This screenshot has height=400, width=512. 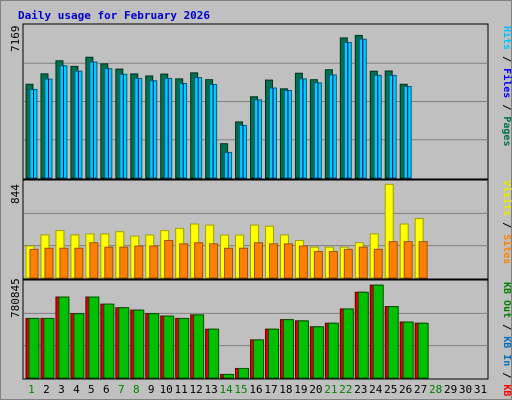 What do you see at coordinates (465, 389) in the screenshot?
I see `x-tick-label: 30` at bounding box center [465, 389].